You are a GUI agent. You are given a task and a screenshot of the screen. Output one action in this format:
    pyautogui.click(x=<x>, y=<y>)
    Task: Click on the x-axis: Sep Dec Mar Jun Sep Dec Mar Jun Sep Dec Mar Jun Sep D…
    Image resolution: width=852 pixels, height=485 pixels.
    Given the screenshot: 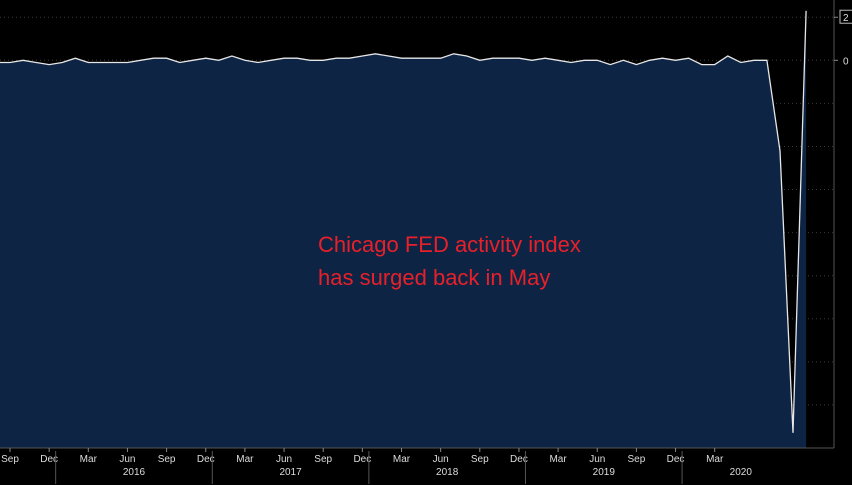 What is the action you would take?
    pyautogui.click(x=376, y=466)
    